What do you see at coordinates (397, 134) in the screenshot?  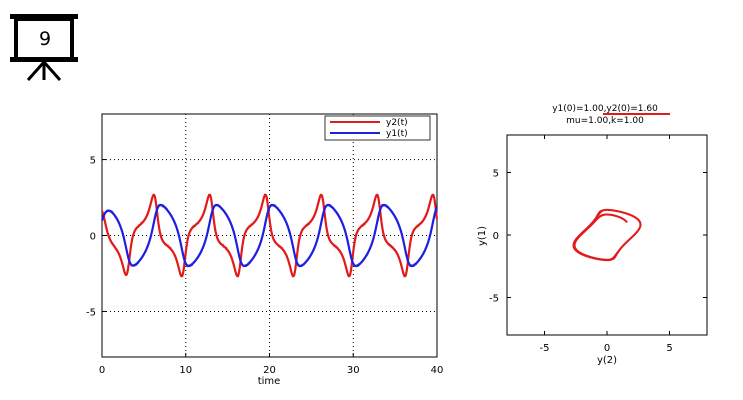 I see `legend-label-y1: y1(t)` at bounding box center [397, 134].